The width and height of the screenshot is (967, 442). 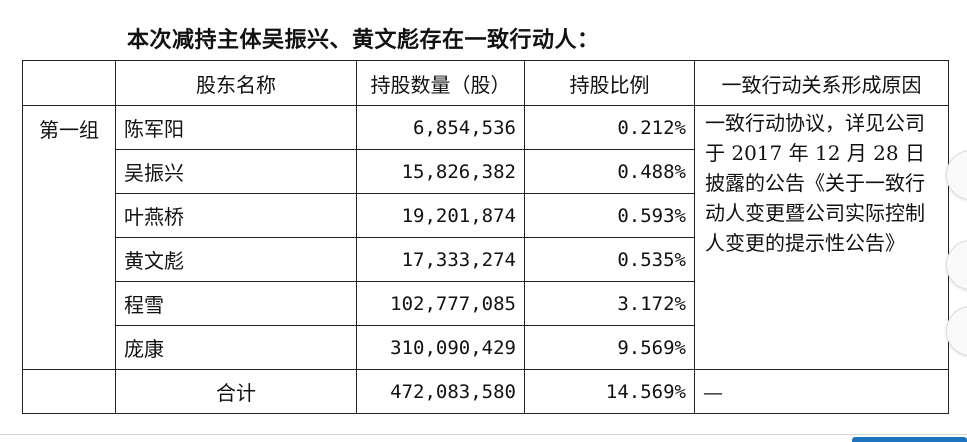 I want to click on total-group-cell, so click(x=69, y=391).